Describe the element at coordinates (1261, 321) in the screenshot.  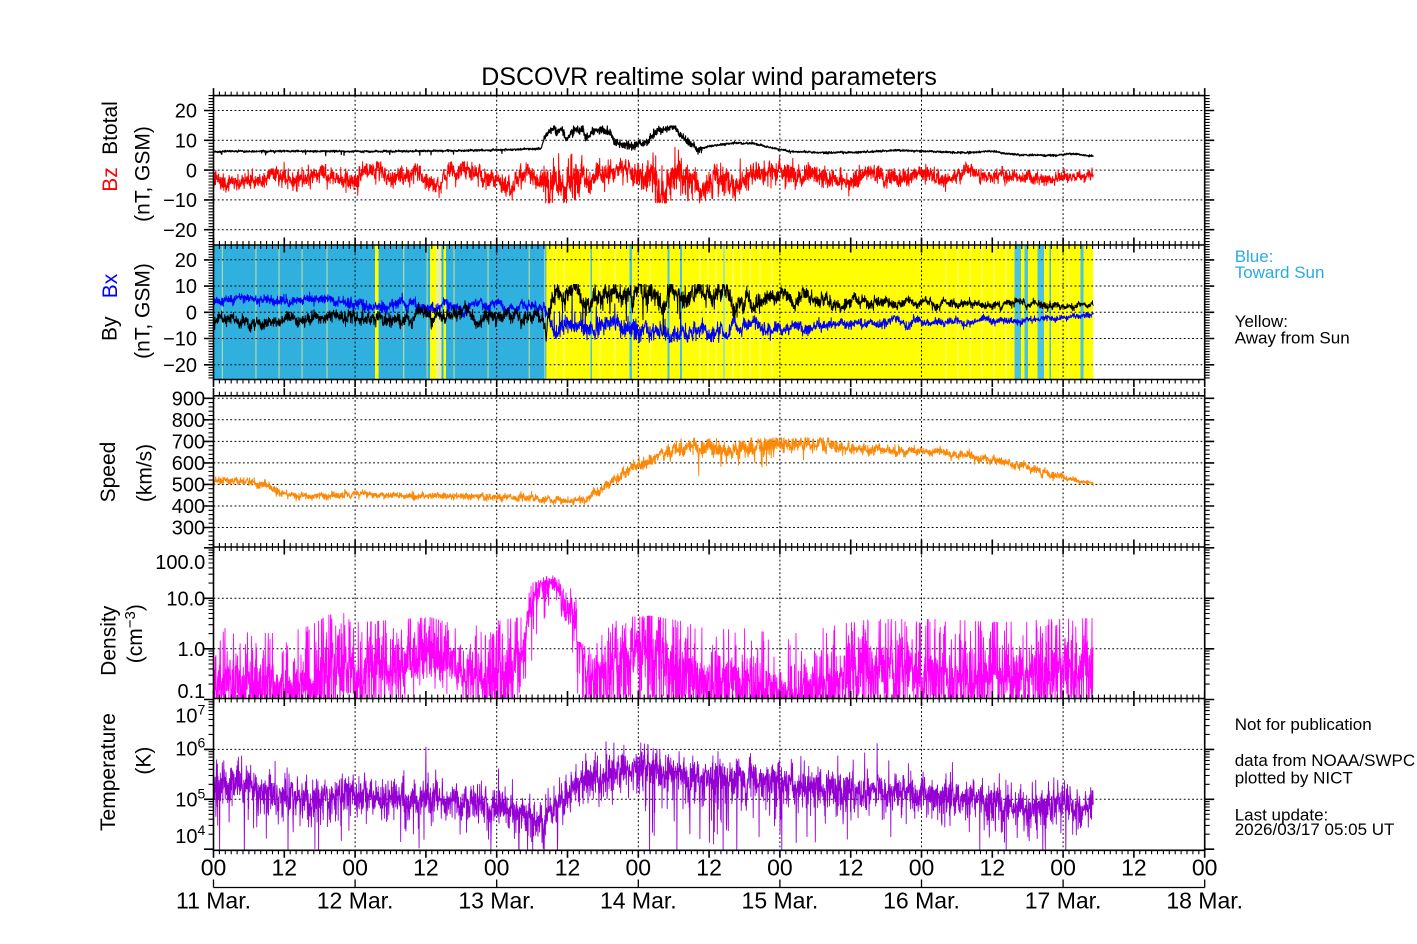
I see `svg-text: Yellow:` at that location.